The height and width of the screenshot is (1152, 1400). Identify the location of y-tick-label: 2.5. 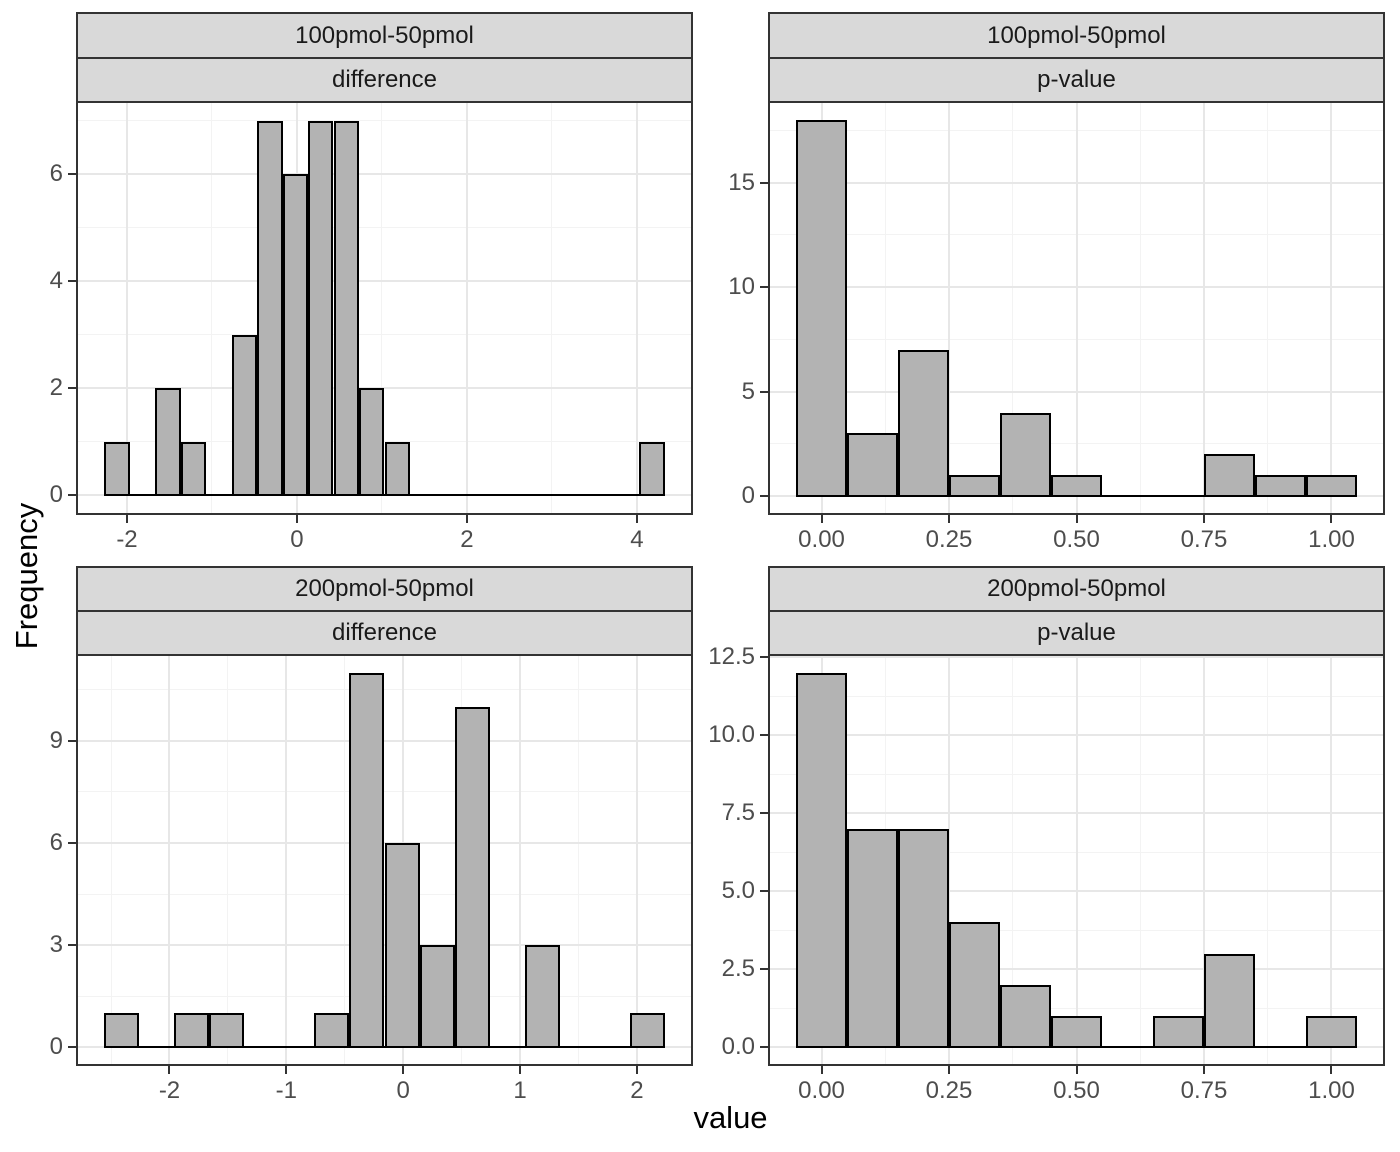
(738, 969).